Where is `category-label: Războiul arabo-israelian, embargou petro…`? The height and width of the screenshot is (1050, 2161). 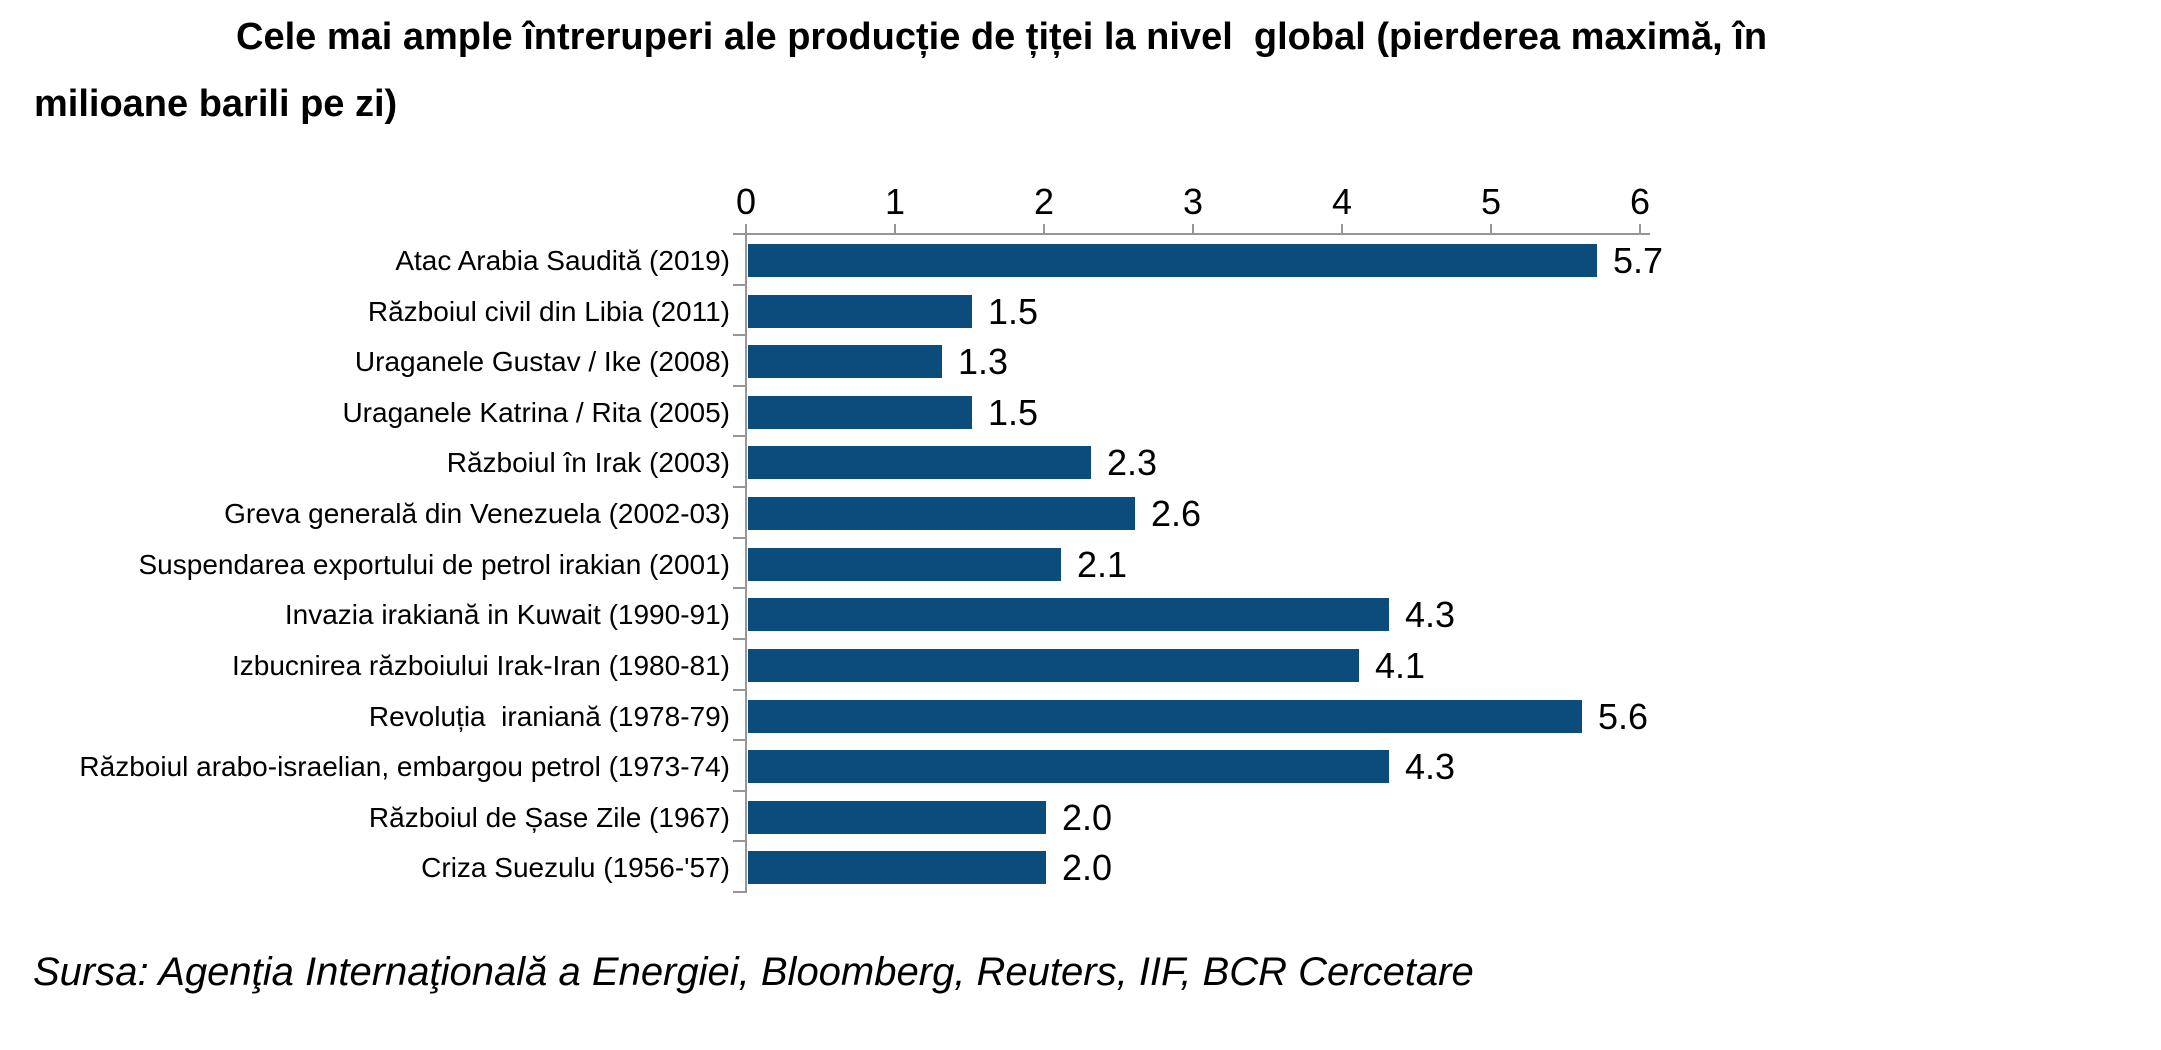 category-label: Războiul arabo-israelian, embargou petro… is located at coordinates (404, 766).